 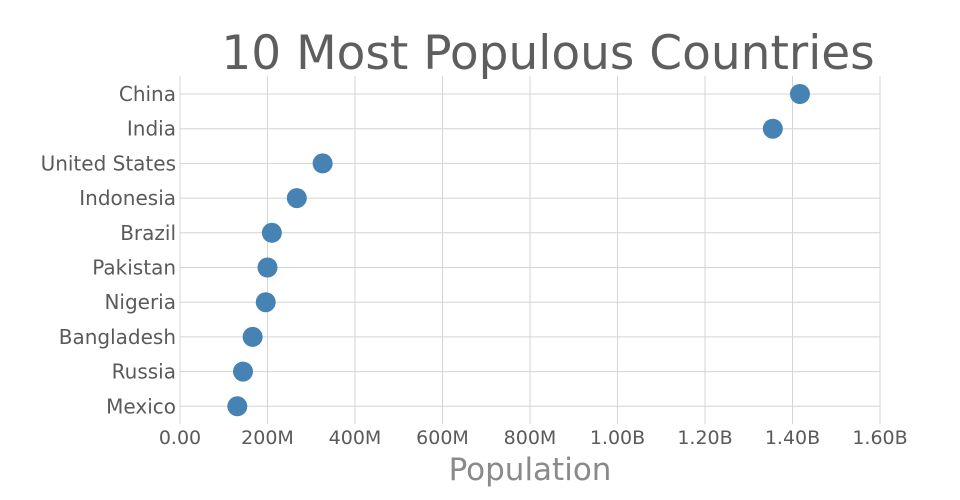 I want to click on x-axis-tick-labels: 0.00 200M 400M 600M 800M 1.00B 1.20B 1.40B 1.60B, so click(x=533, y=438).